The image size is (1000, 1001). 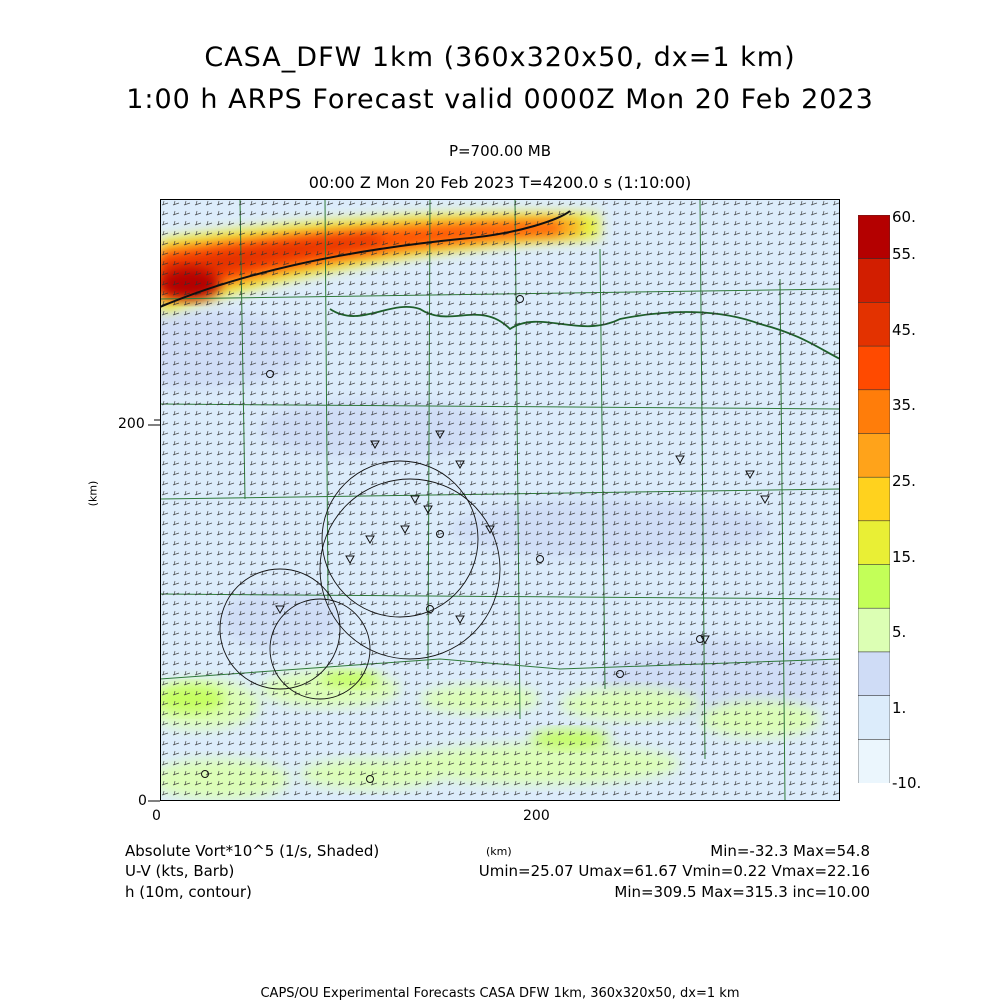 I want to click on color-scale-bar, so click(x=874, y=499).